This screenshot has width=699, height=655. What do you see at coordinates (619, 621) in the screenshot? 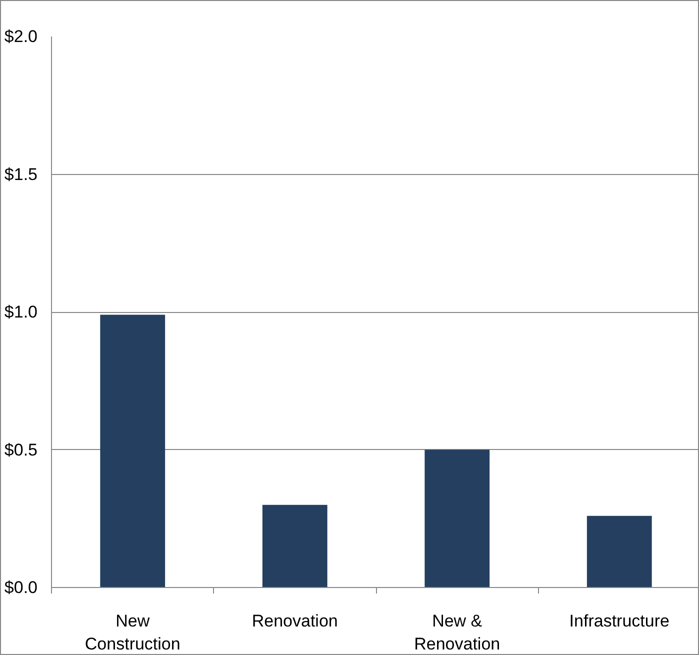
I see `x-tick-label: Infrastructure` at bounding box center [619, 621].